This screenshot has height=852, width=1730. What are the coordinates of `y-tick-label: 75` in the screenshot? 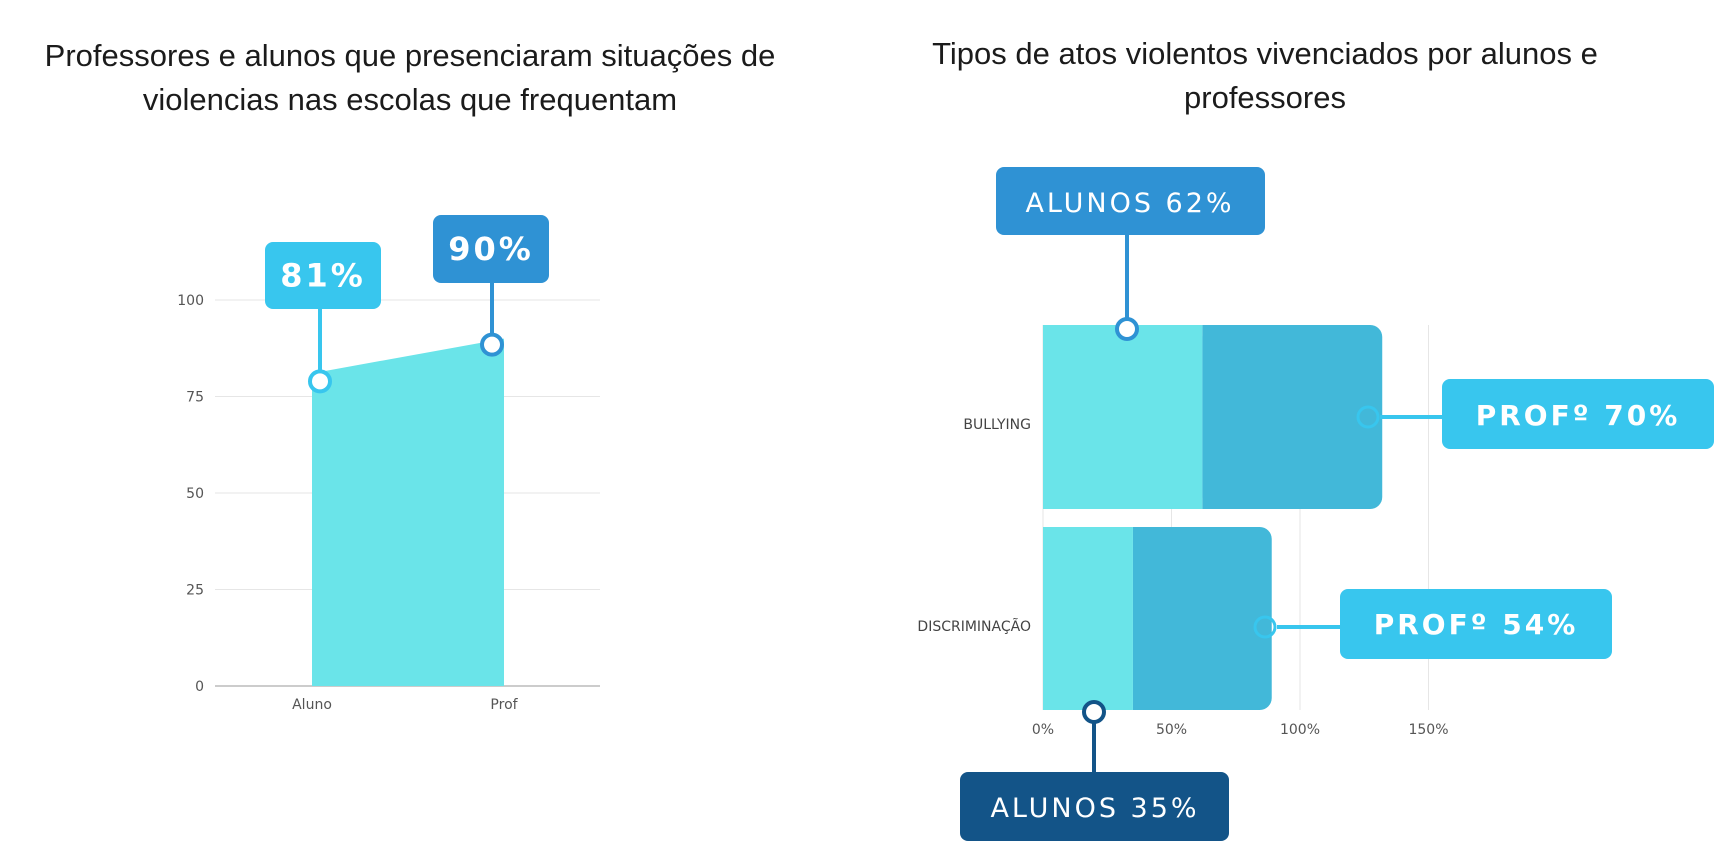 It's located at (195, 398).